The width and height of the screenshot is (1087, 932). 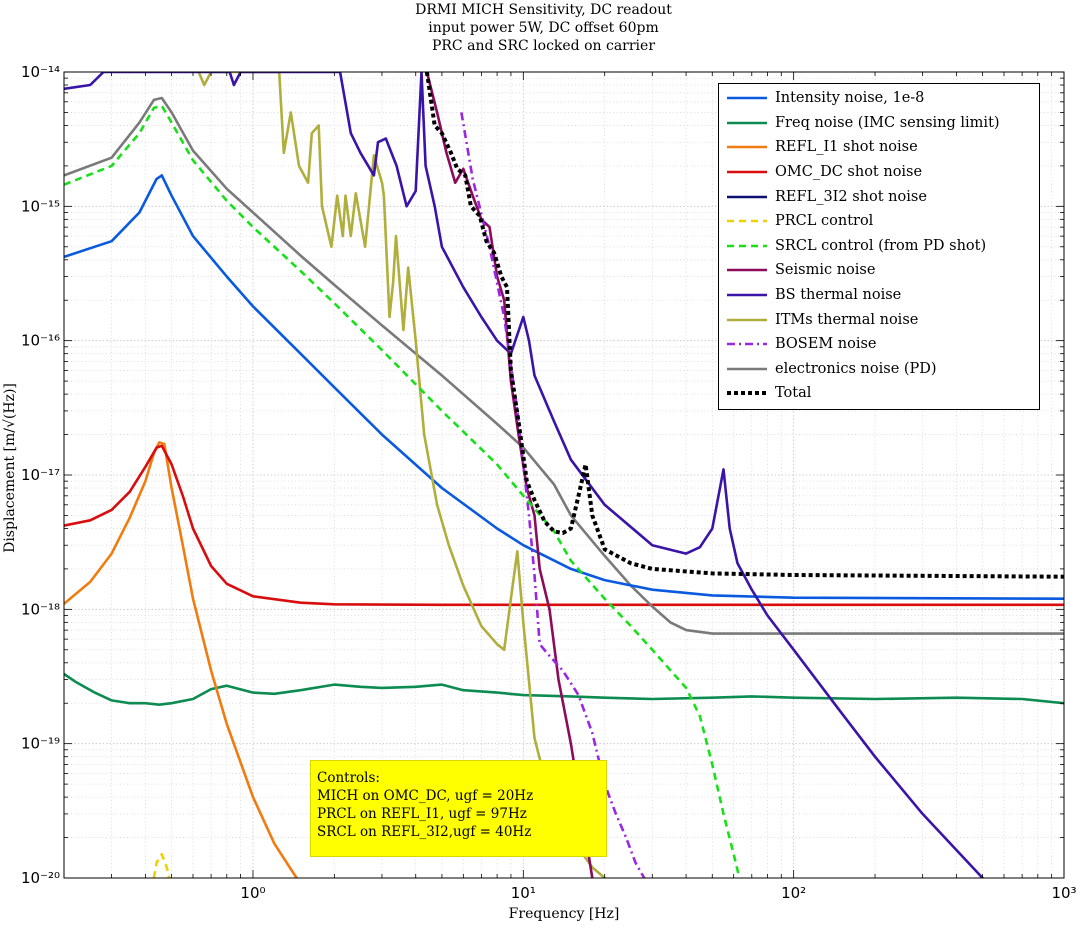 I want to click on series-line-freq-noise-imc-sensing-limit, so click(x=564, y=689).